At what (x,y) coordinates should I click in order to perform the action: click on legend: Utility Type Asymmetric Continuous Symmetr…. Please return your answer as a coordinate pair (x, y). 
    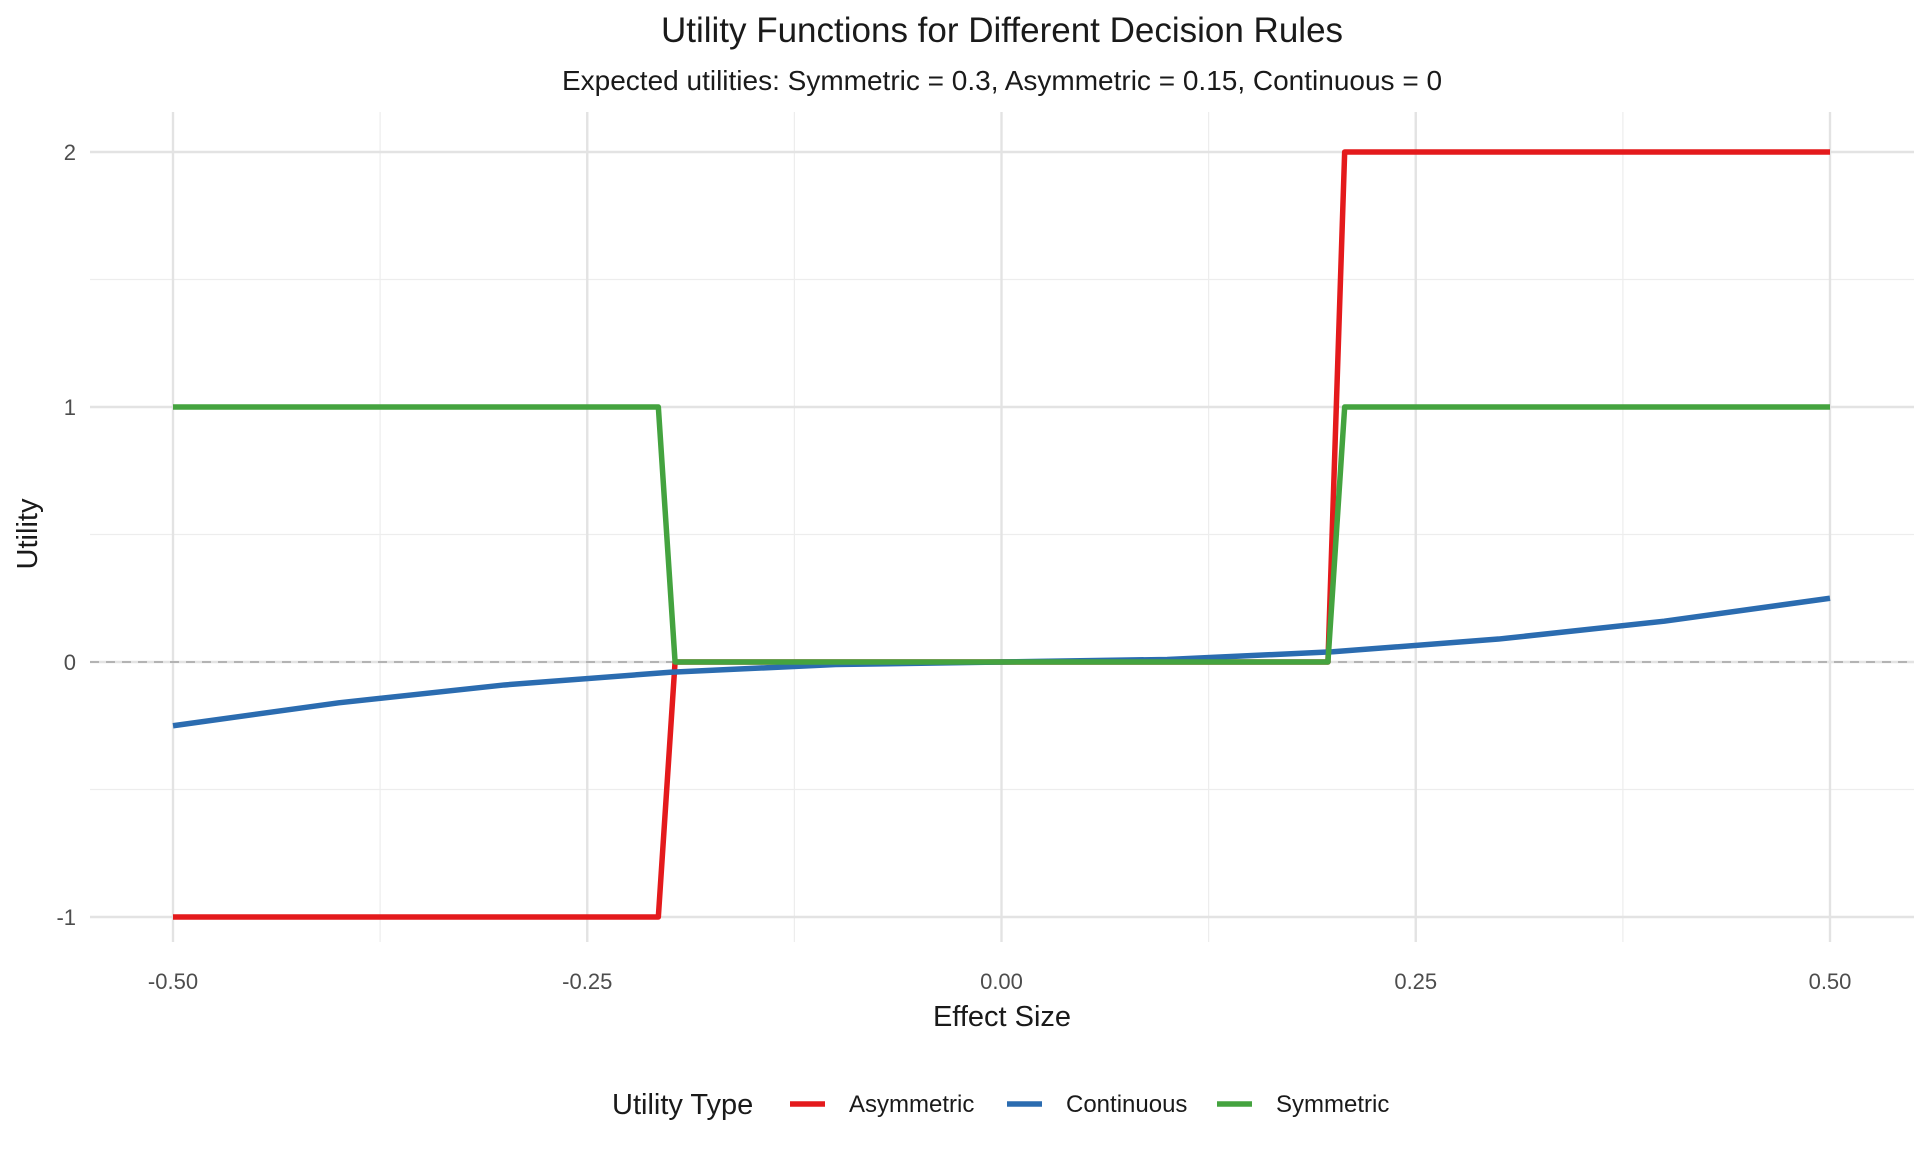
    Looking at the image, I should click on (1000, 1105).